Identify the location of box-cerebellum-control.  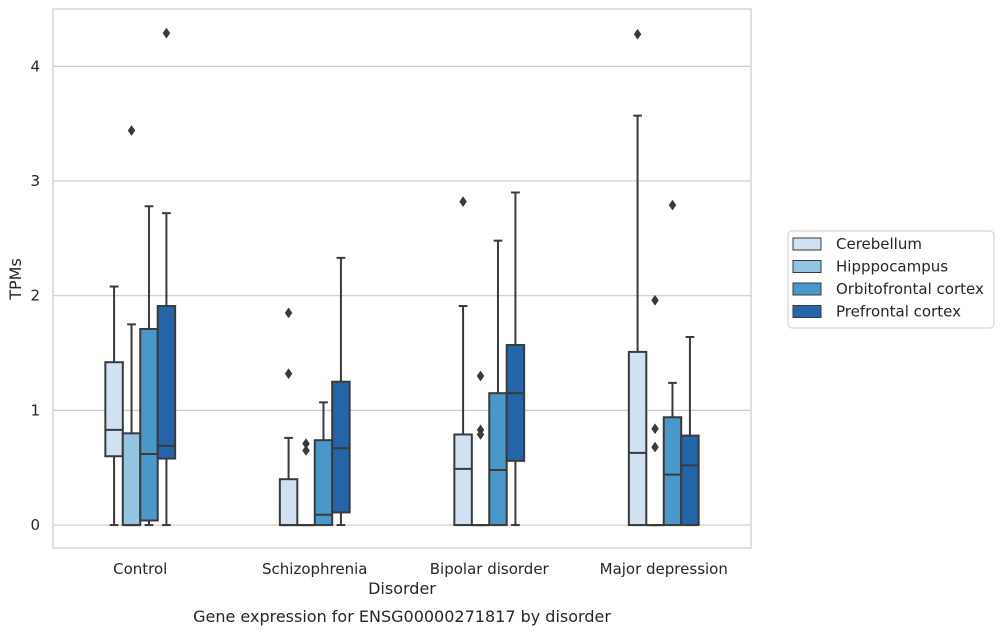
(114, 406).